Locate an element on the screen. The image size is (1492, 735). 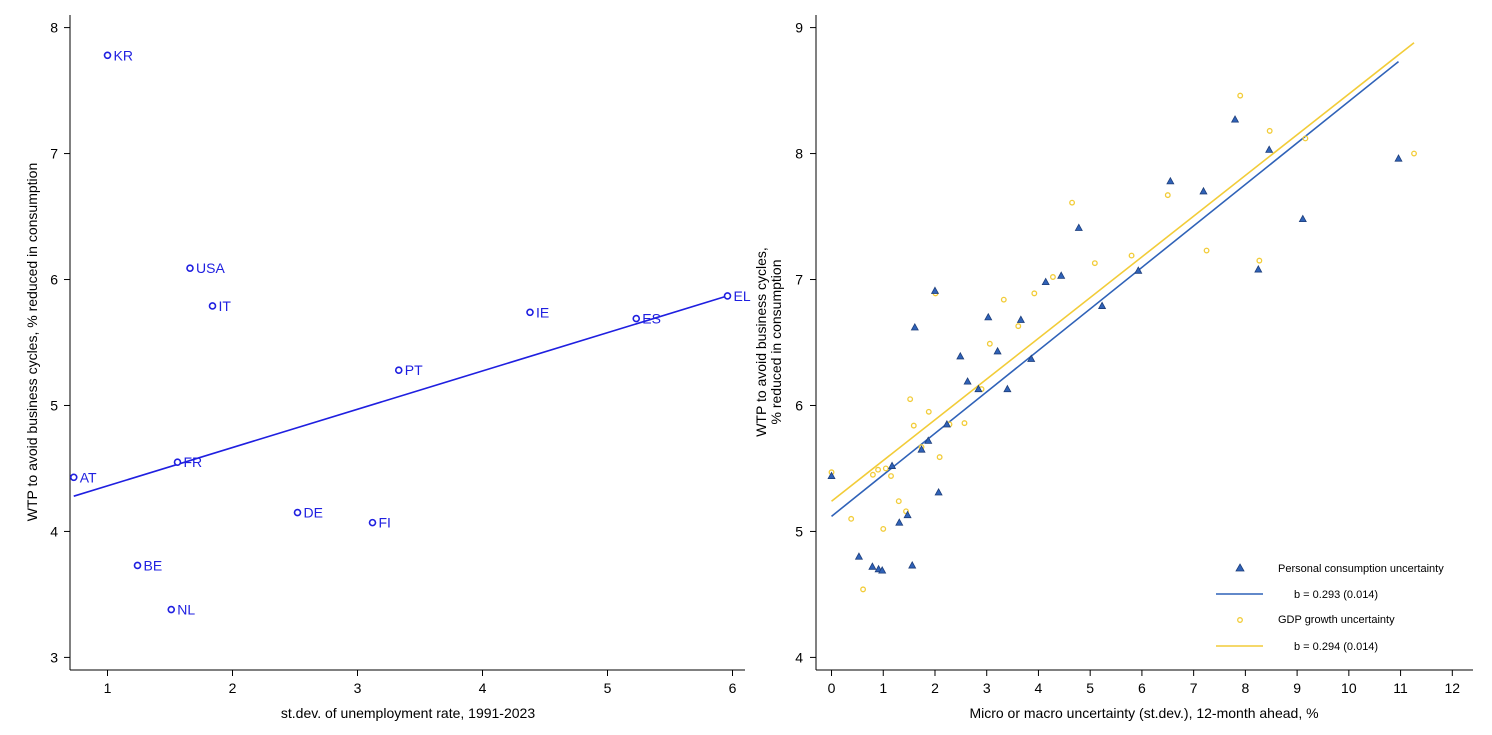
legend-label-gdp-growth: GDP growth uncertainty is located at coordinates (1336, 620).